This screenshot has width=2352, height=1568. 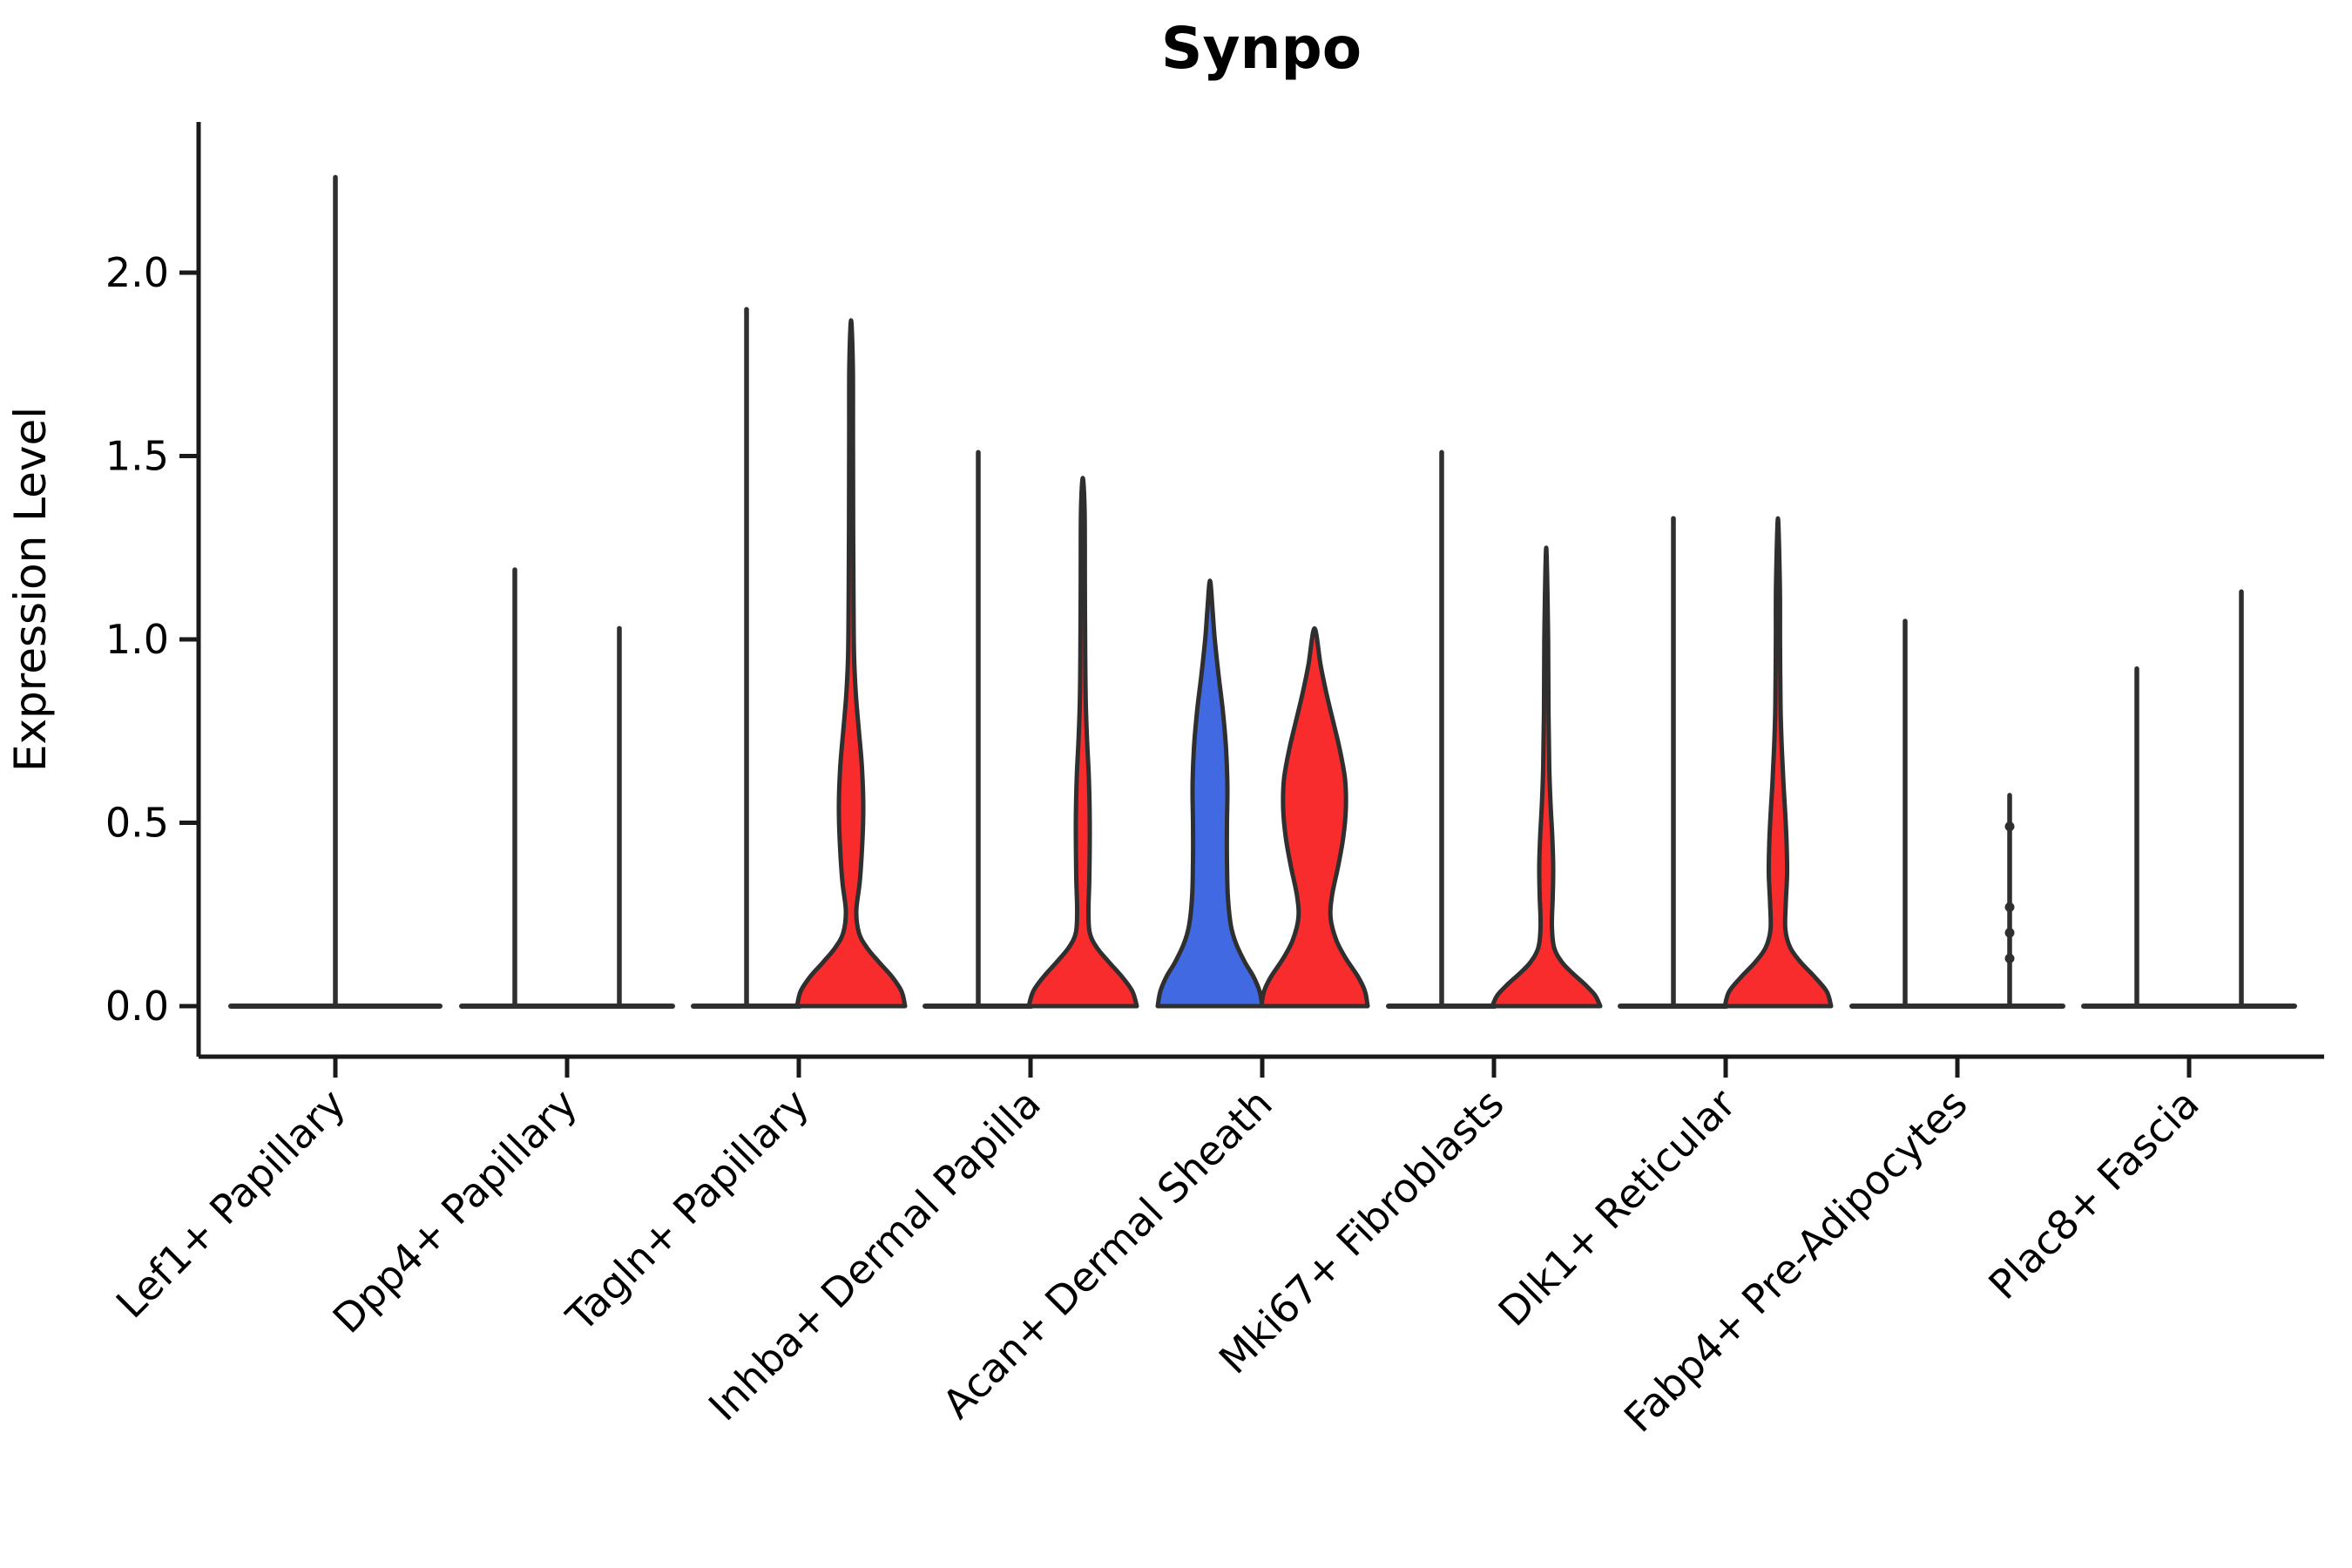 What do you see at coordinates (1905, 813) in the screenshot?
I see `violin-fabp4-pre-adipocytes-left` at bounding box center [1905, 813].